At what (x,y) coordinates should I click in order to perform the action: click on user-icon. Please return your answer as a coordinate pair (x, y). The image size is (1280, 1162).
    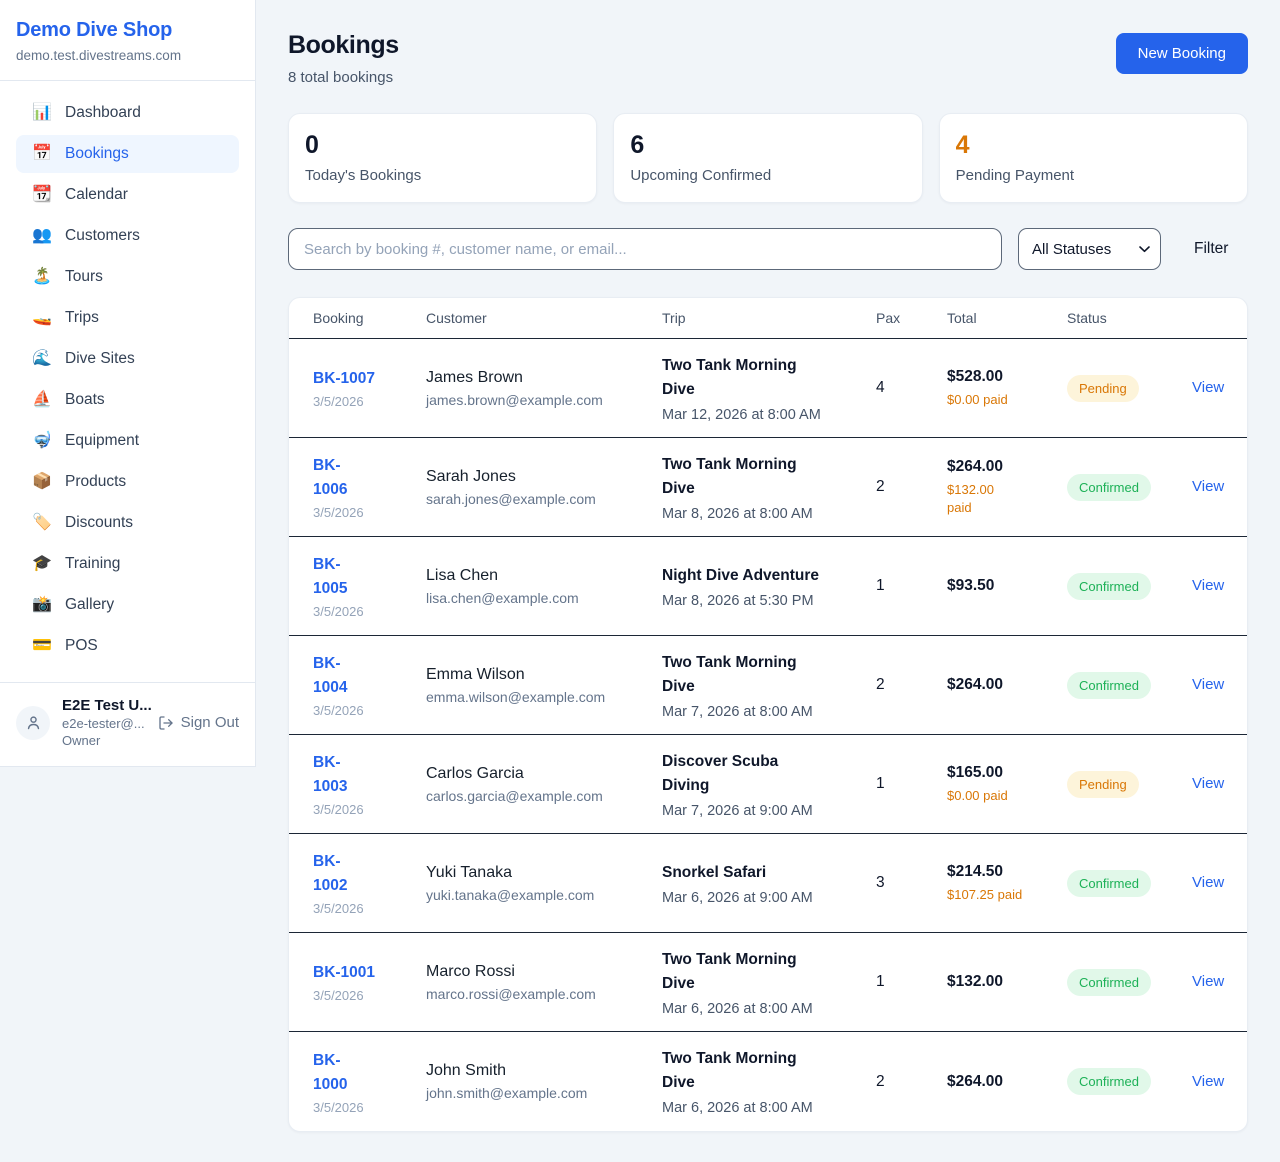
    Looking at the image, I should click on (33, 722).